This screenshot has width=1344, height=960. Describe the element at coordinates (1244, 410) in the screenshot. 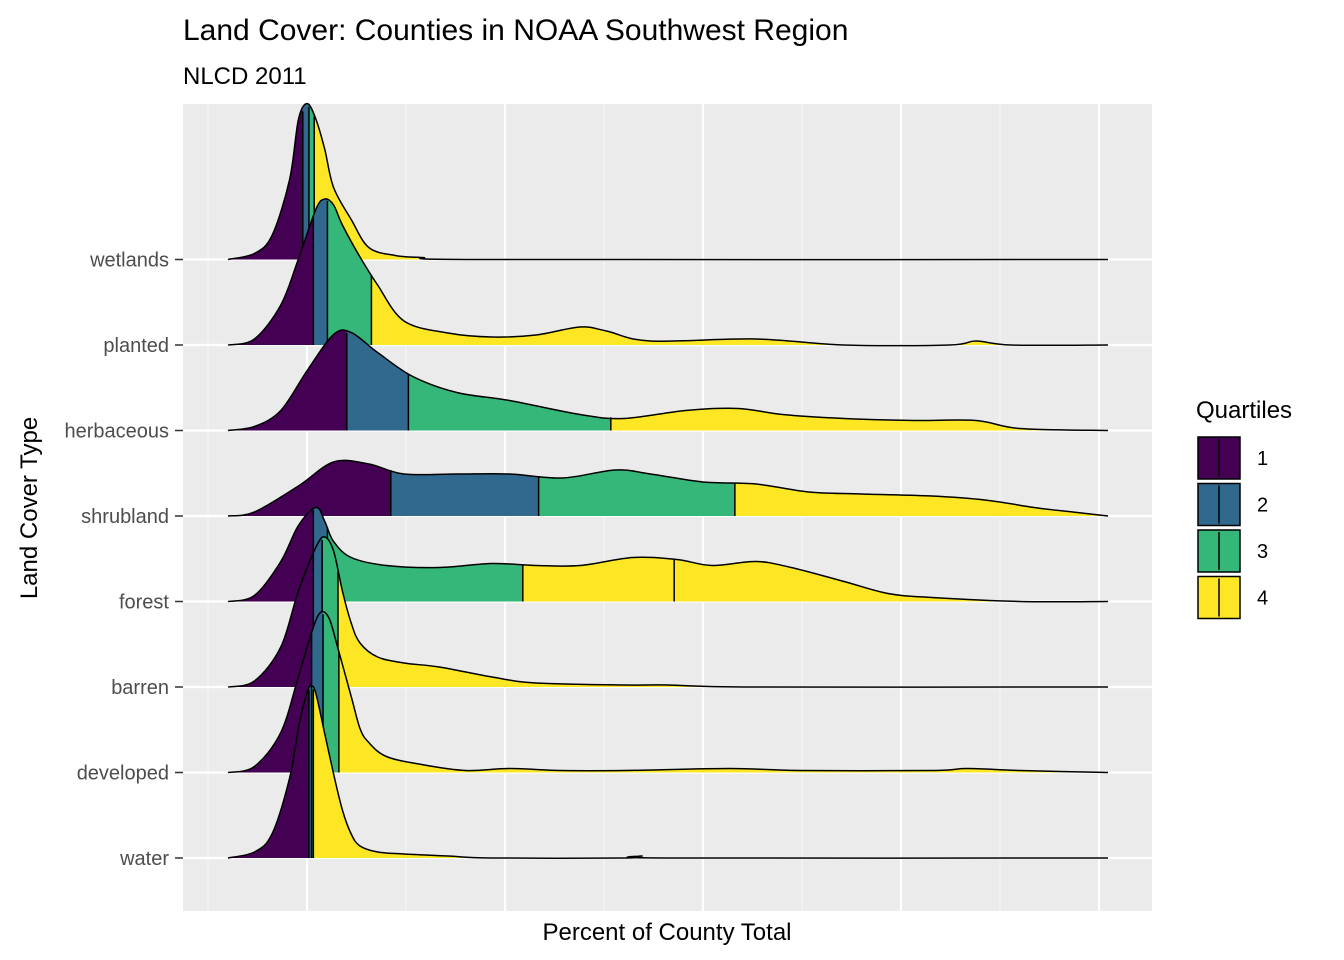

I see `legend-title: Quartiles` at that location.